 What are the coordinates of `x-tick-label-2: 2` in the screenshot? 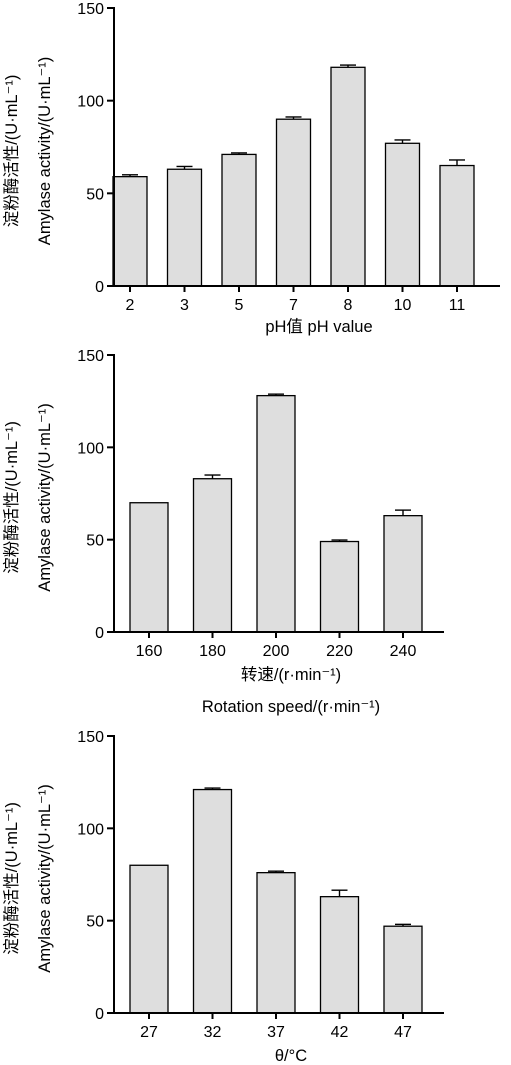 It's located at (130, 305).